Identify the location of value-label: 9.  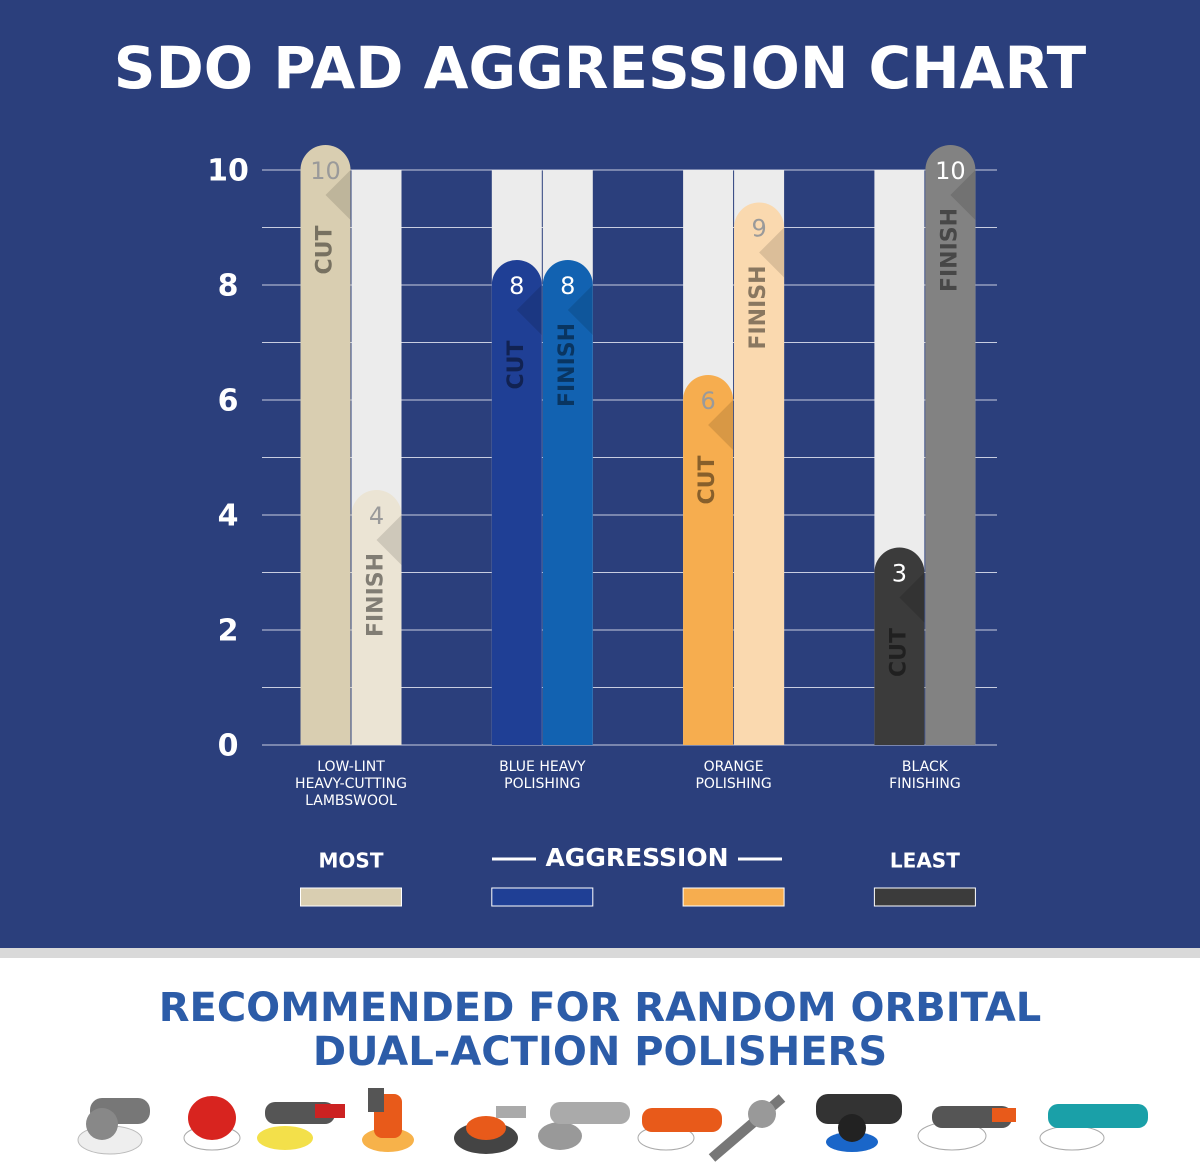
(758, 229).